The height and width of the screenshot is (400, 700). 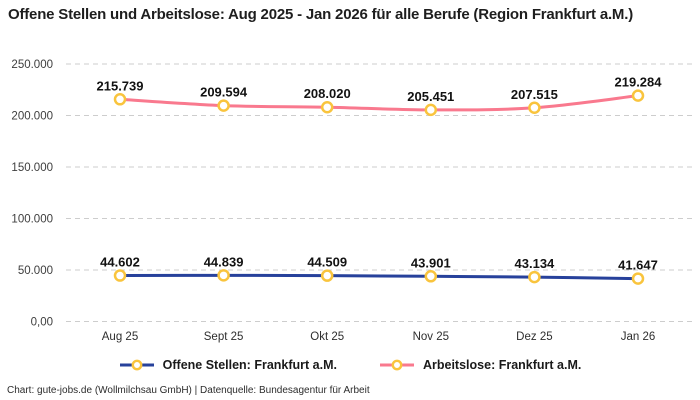 I want to click on y-tick-label: 0,00, so click(x=42, y=323).